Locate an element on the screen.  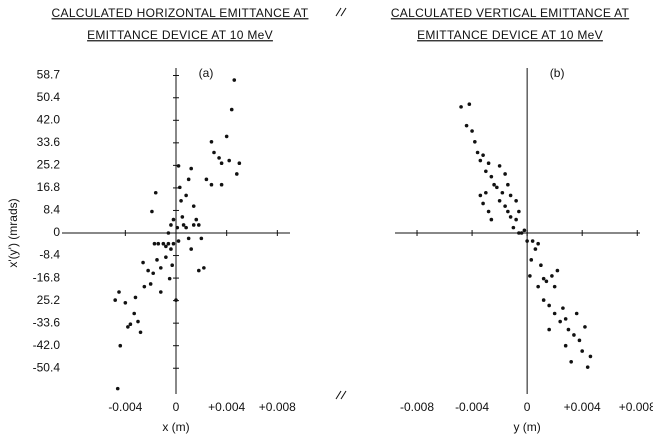
x-tick-label: +0.008 is located at coordinates (636, 407).